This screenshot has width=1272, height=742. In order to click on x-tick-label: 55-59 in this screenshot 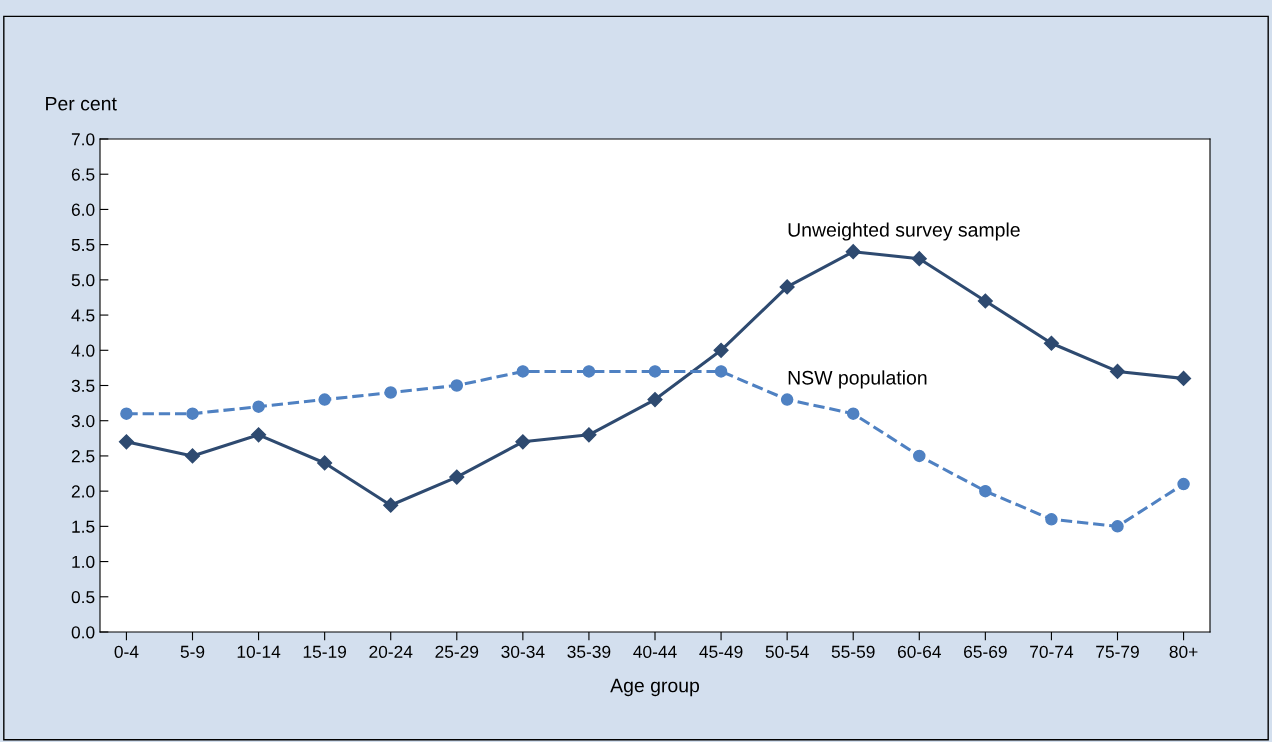, I will do `click(853, 651)`.